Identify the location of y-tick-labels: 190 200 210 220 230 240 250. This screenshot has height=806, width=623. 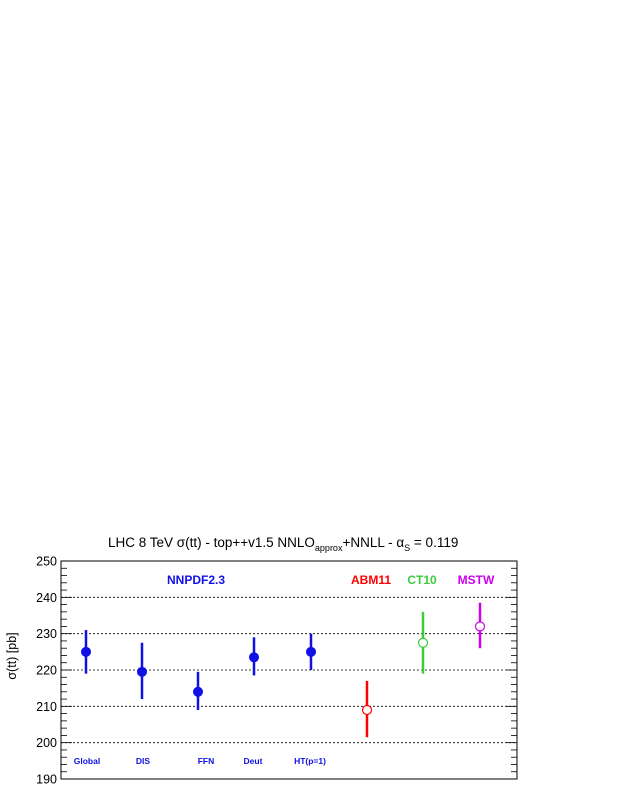
(46, 671).